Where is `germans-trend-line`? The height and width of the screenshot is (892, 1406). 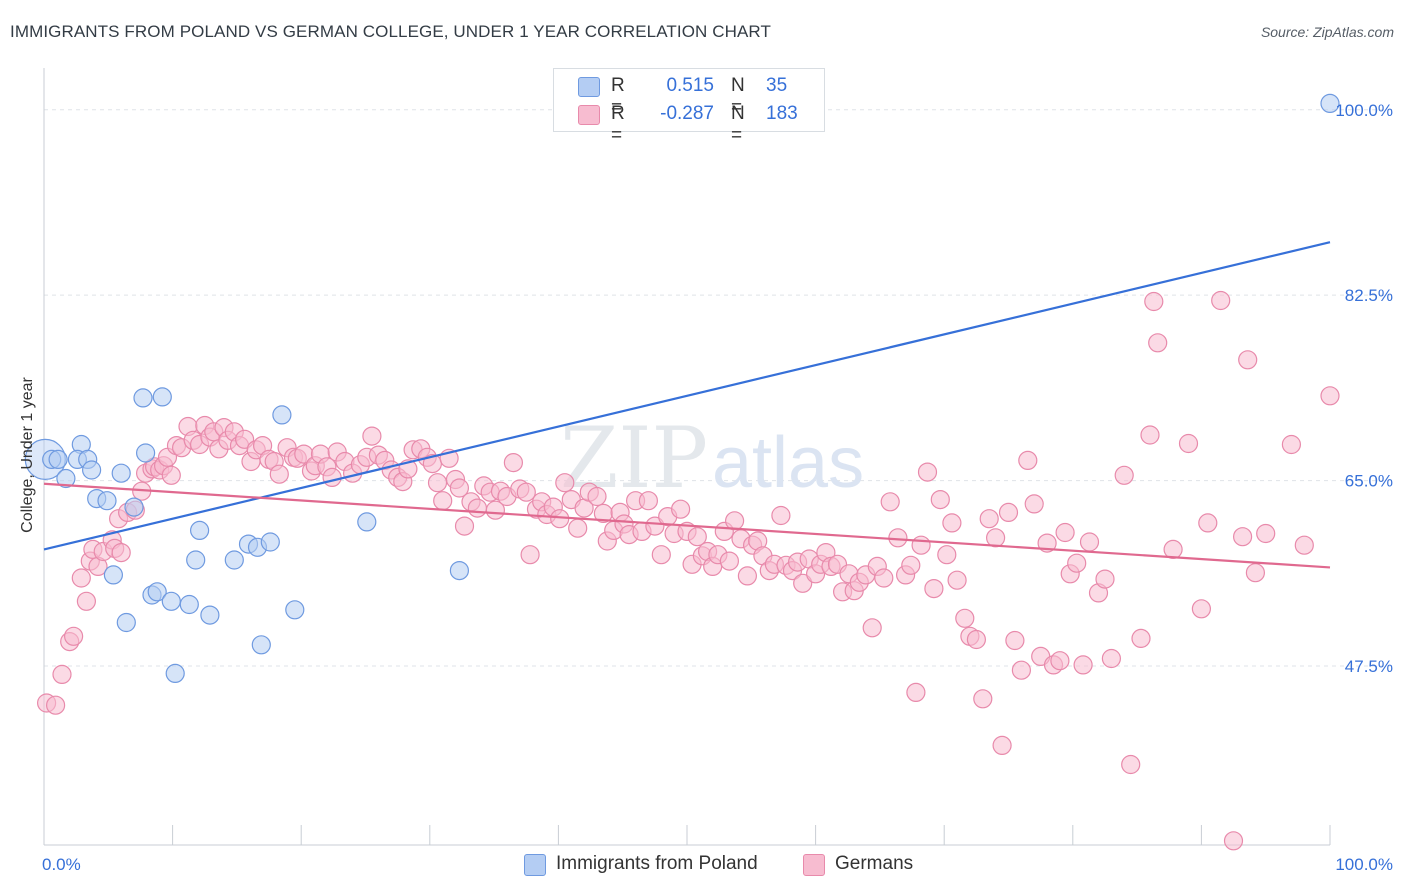
germans-trend-line is located at coordinates (687, 525).